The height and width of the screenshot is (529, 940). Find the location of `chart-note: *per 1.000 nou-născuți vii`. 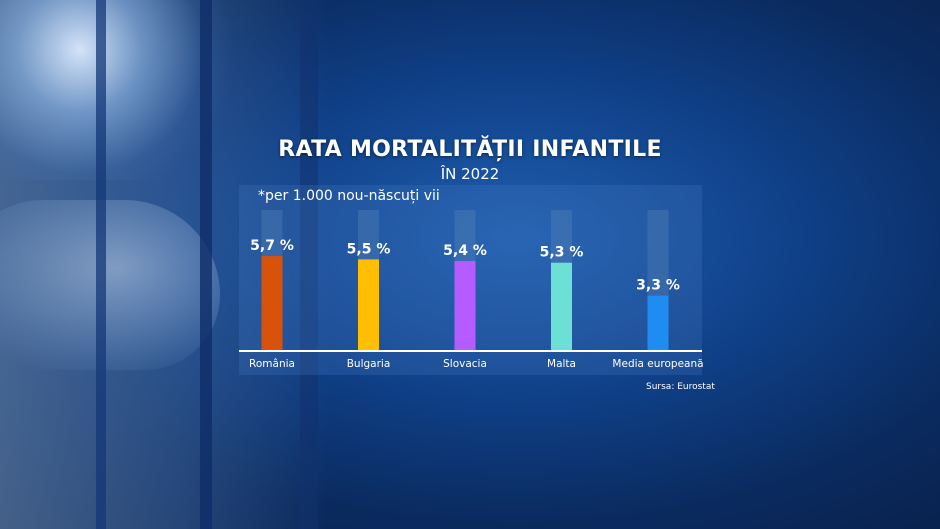

chart-note: *per 1.000 nou-născuți vii is located at coordinates (349, 196).